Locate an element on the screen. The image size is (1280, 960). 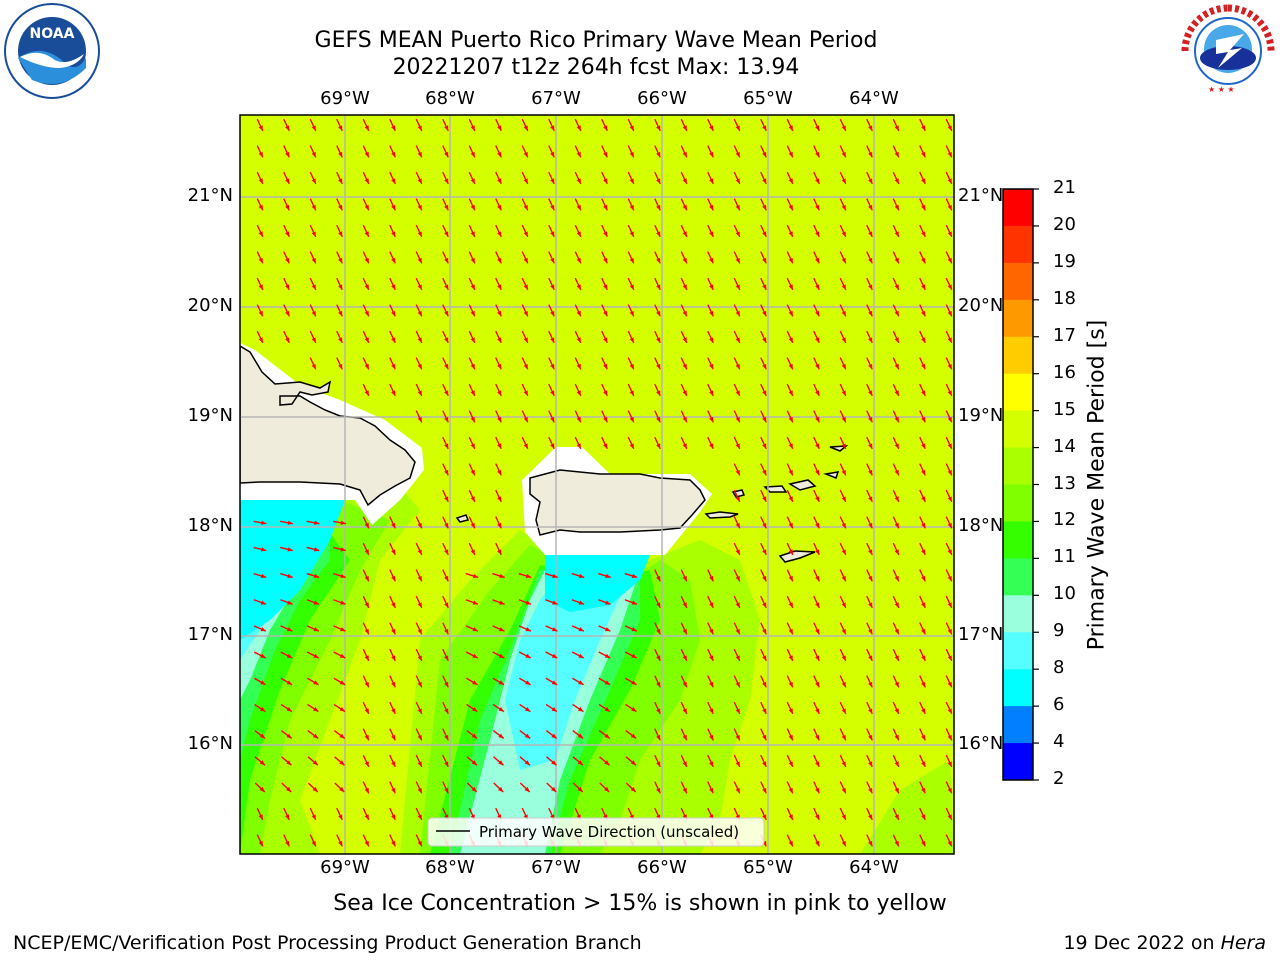
colorbar-tick-label: 2 is located at coordinates (1059, 778).